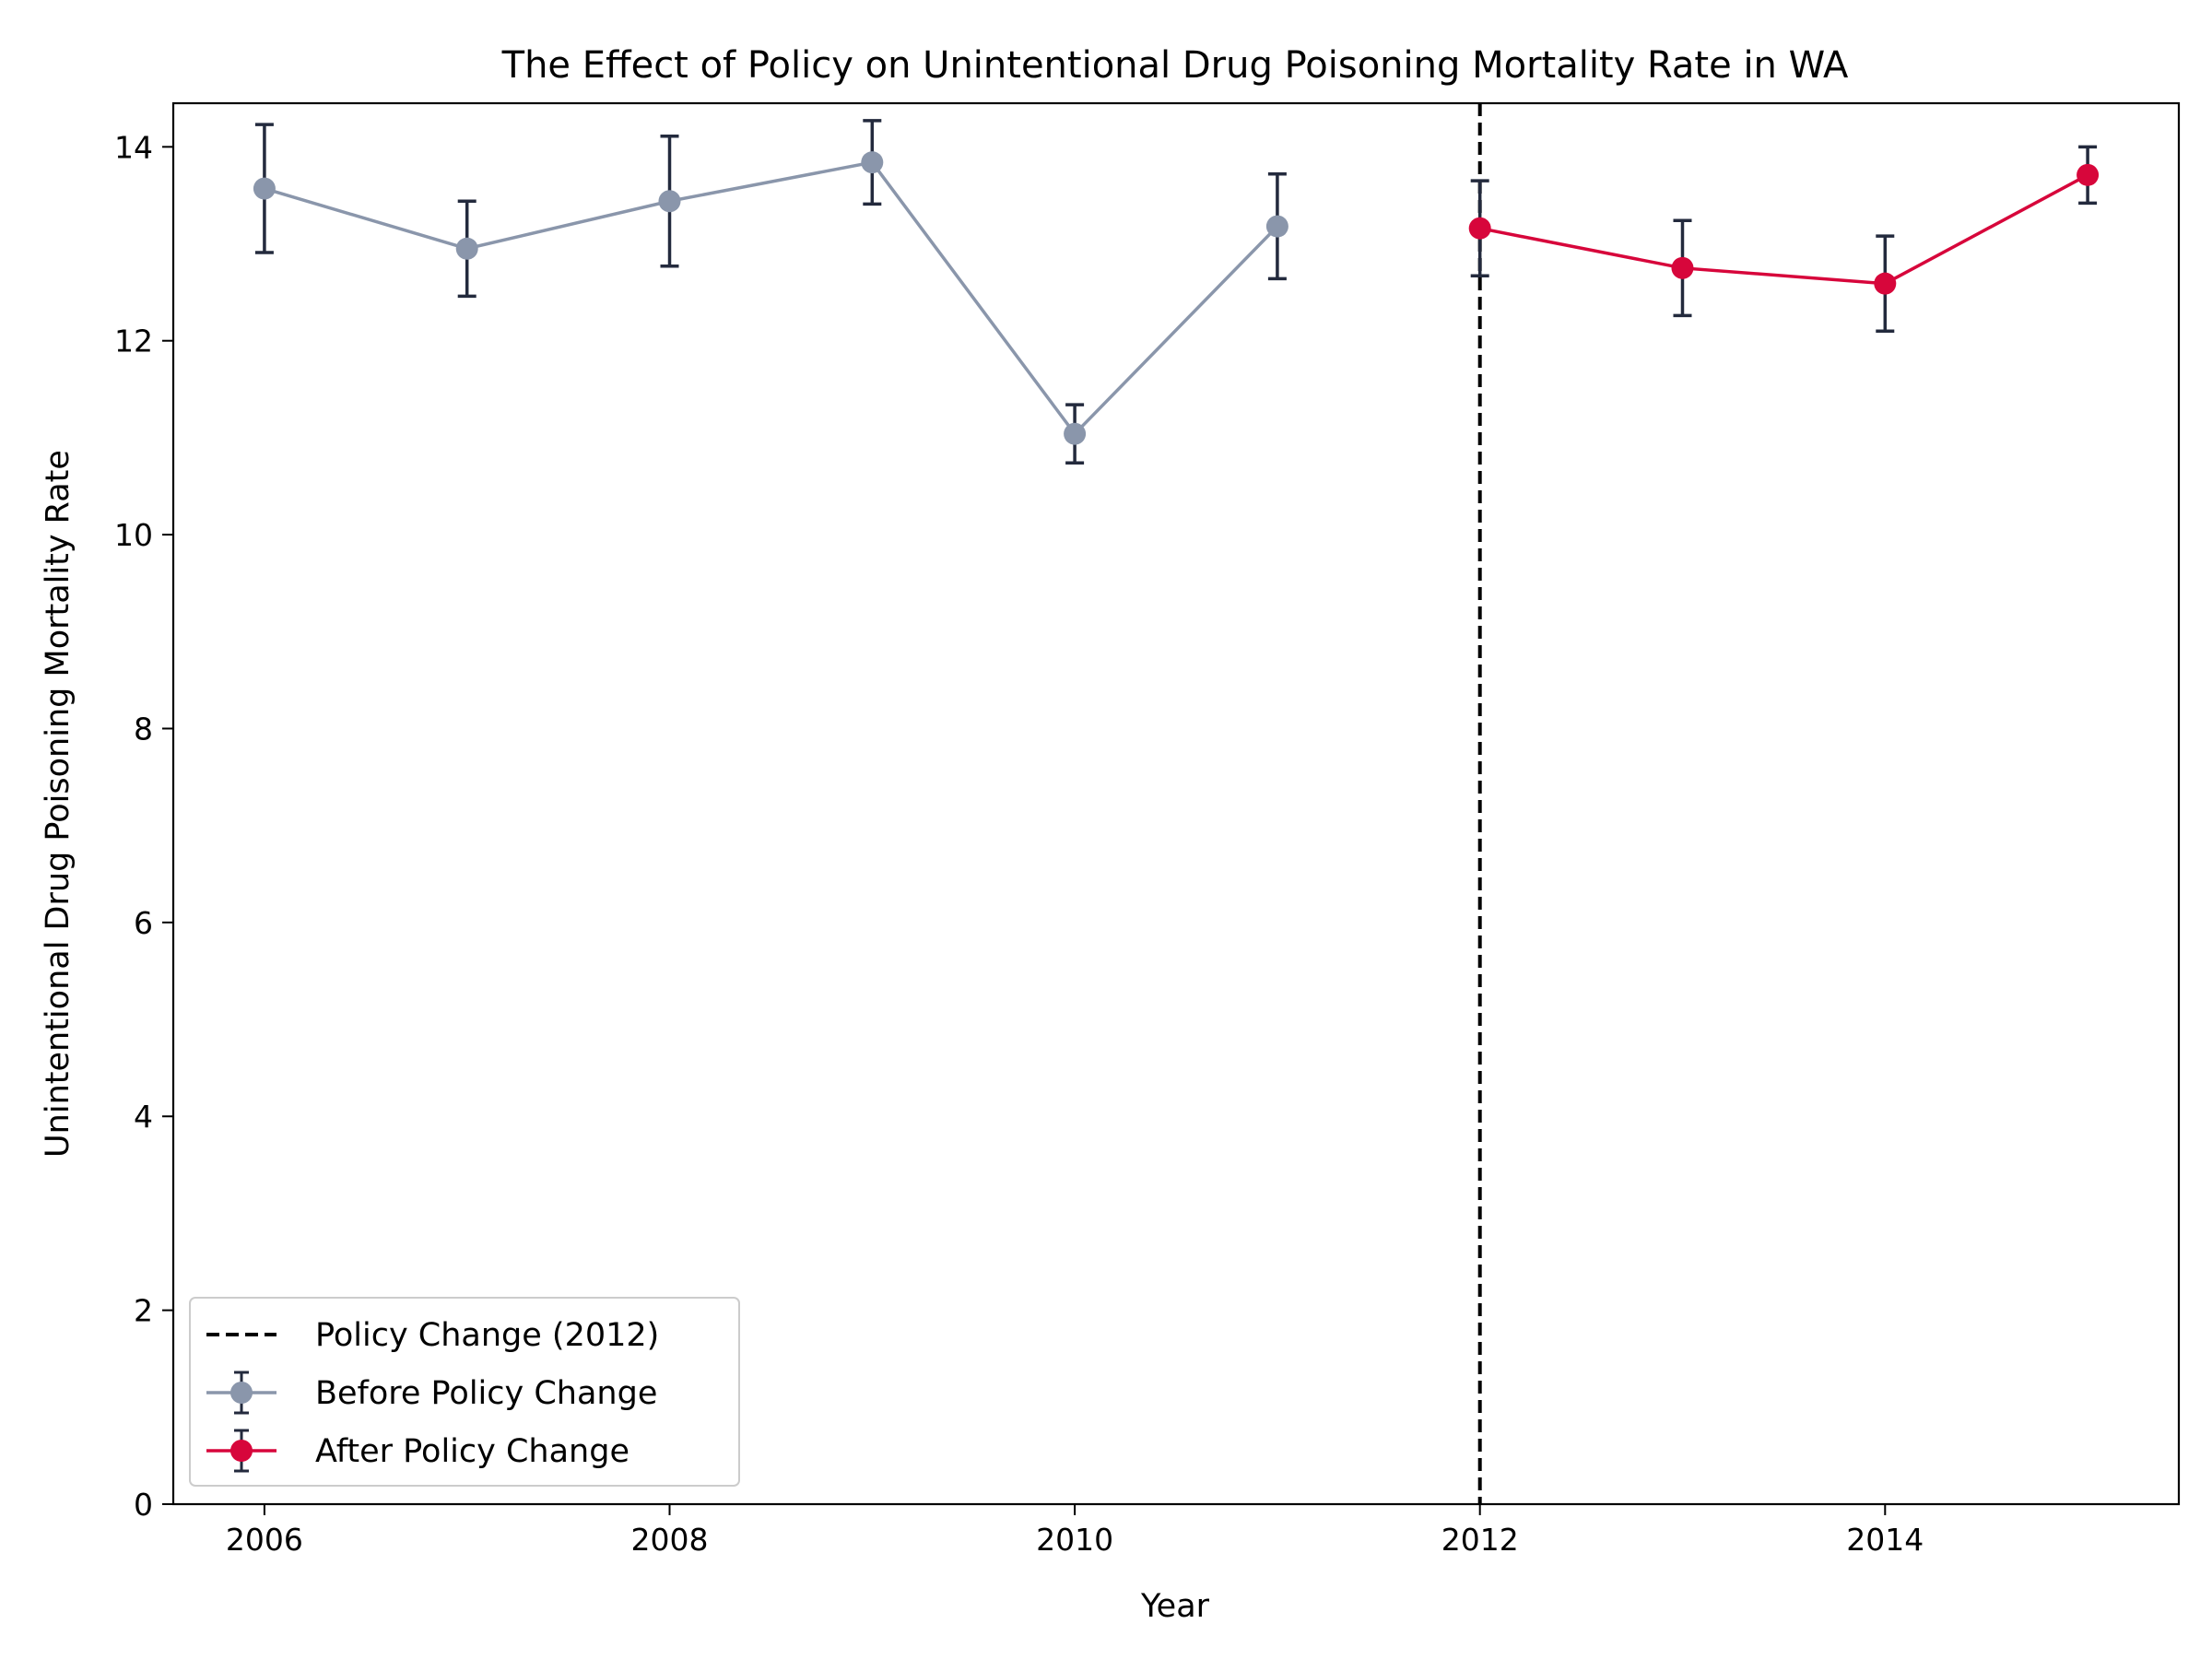 The width and height of the screenshot is (2212, 1659). What do you see at coordinates (472, 1451) in the screenshot?
I see `legend-label: After Policy Change` at bounding box center [472, 1451].